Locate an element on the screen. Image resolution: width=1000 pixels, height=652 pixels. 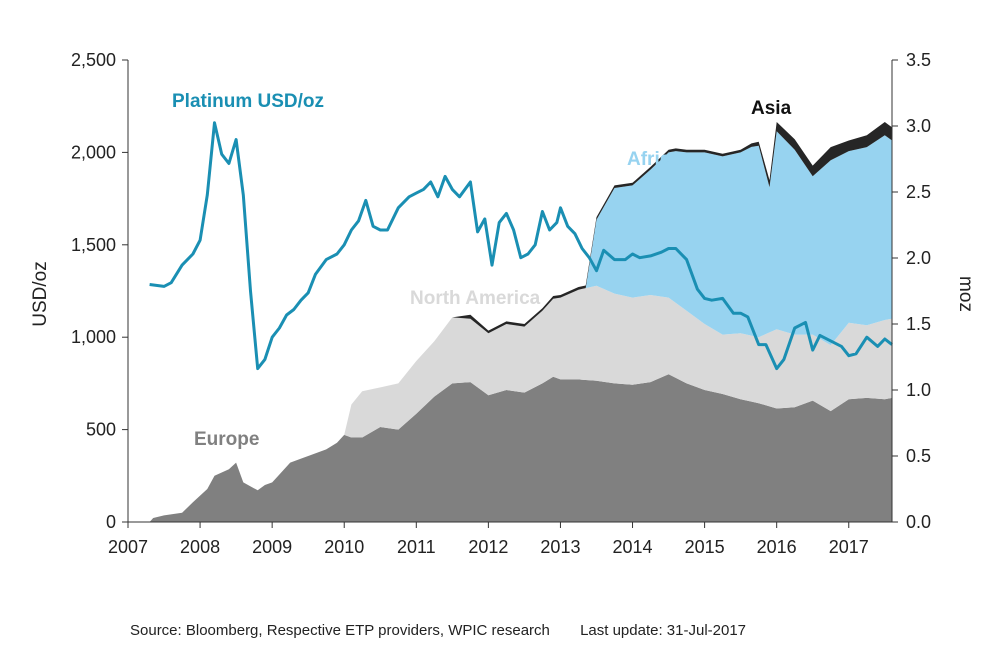
left-tick-label: 1,000 is located at coordinates (93, 337).